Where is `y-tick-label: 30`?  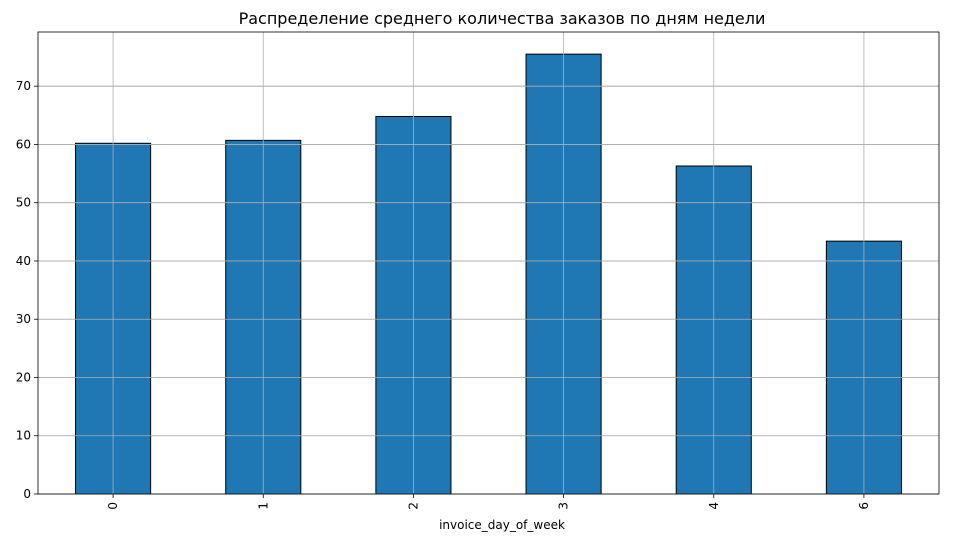
y-tick-label: 30 is located at coordinates (23, 319).